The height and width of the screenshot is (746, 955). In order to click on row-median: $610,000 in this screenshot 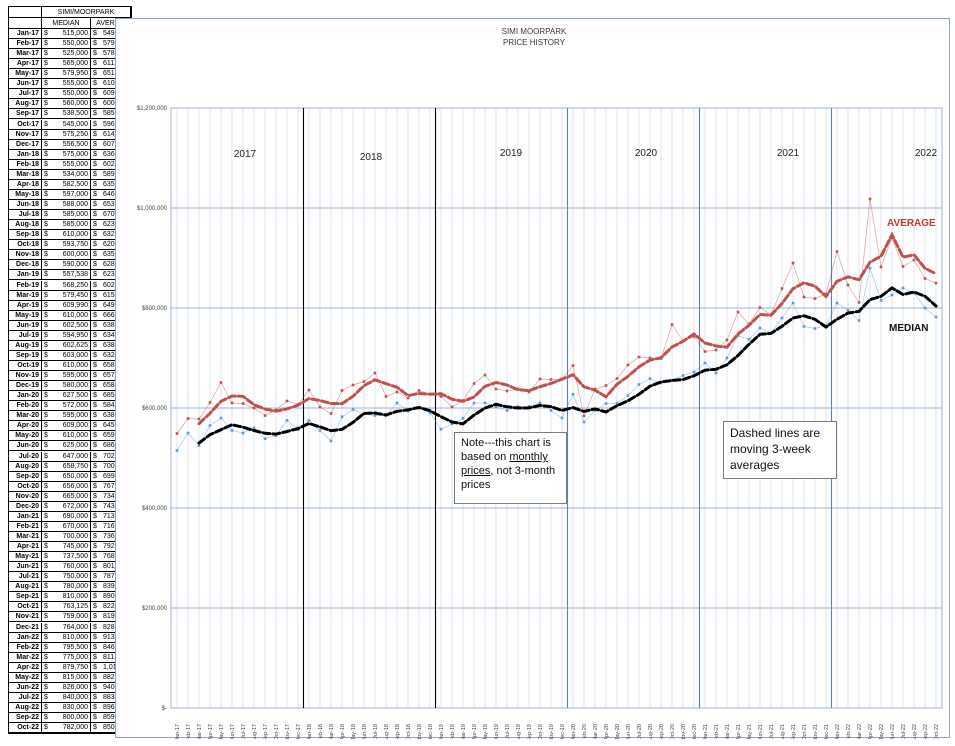, I will do `click(66, 235)`.